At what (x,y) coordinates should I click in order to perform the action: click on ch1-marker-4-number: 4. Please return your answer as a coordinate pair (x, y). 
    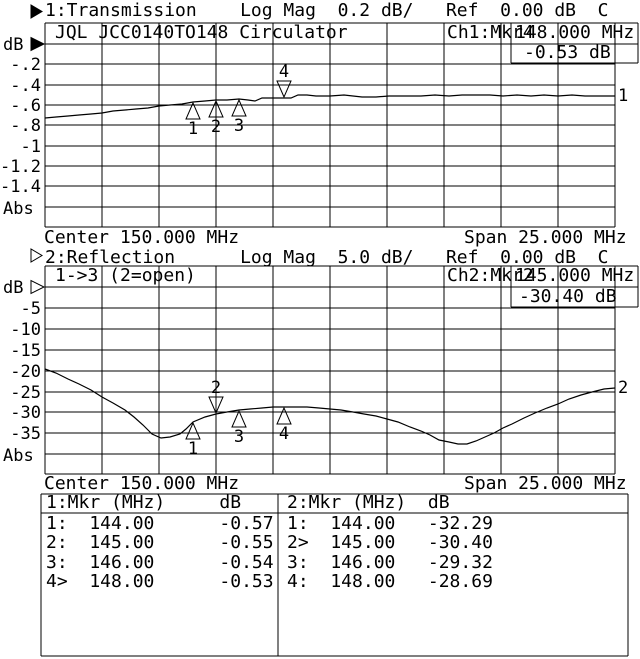
    Looking at the image, I should click on (284, 72).